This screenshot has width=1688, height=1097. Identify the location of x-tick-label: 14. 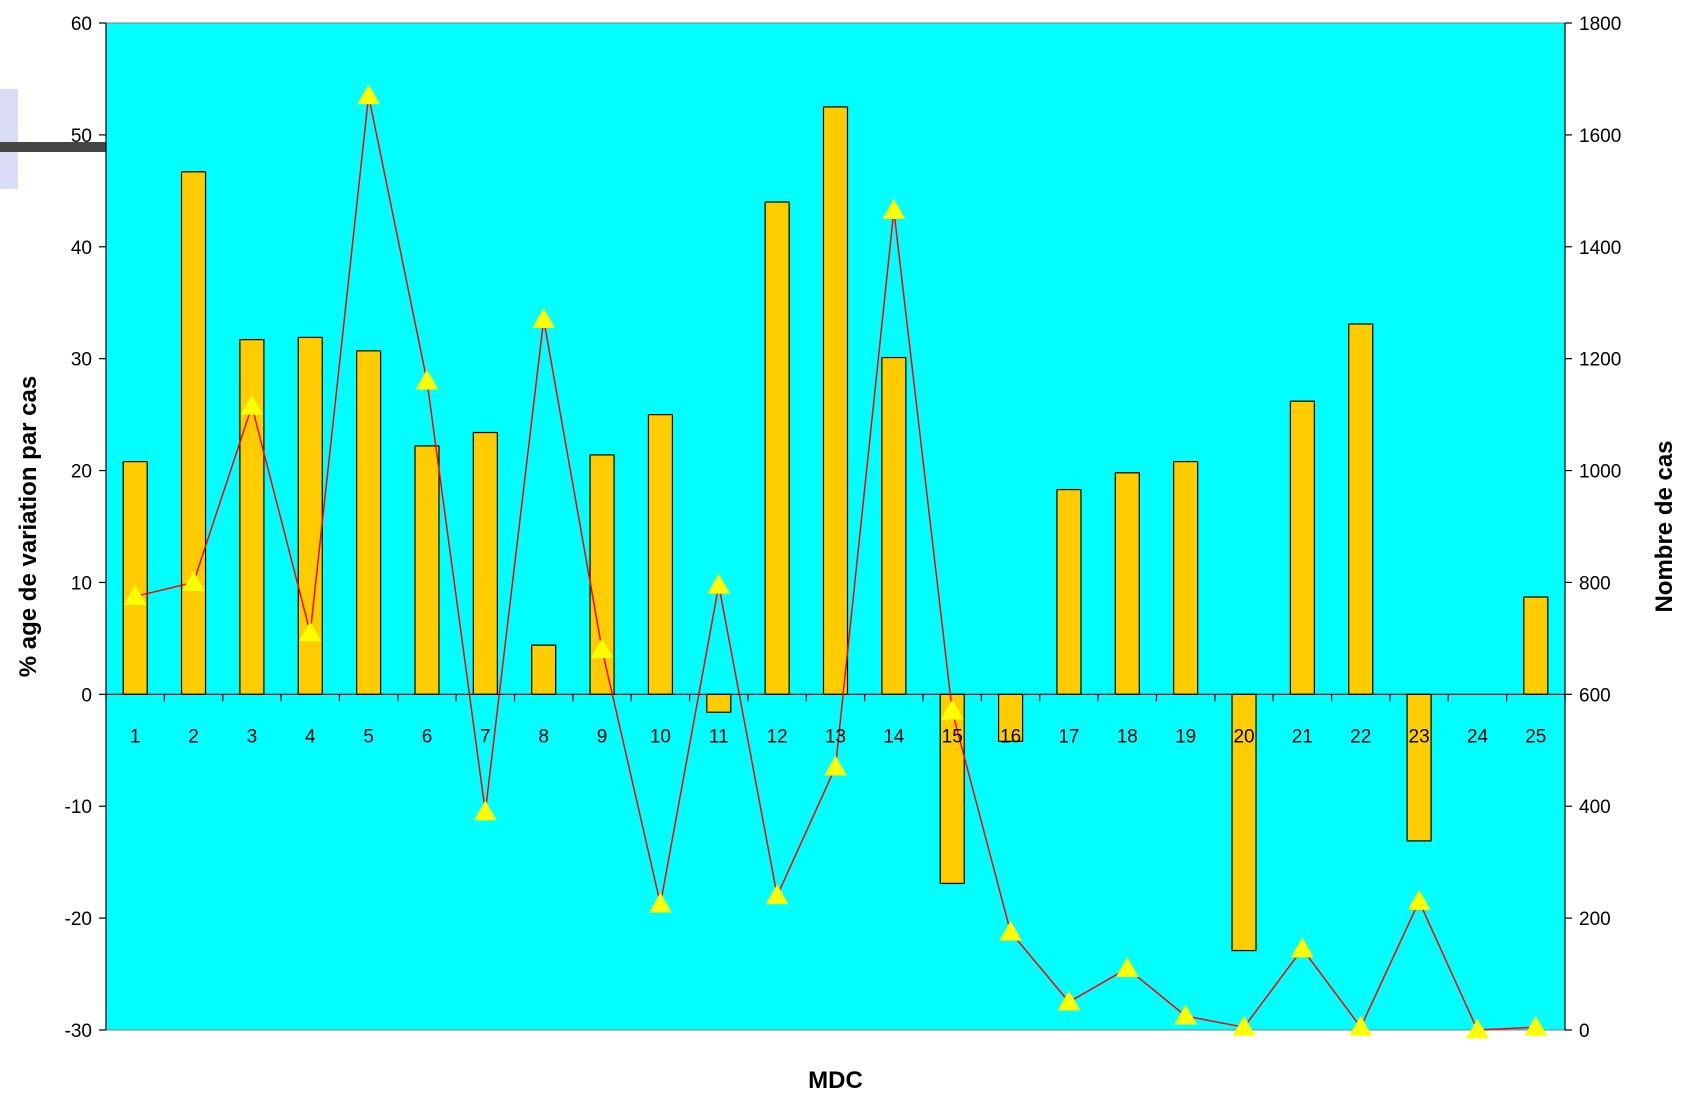
(894, 736).